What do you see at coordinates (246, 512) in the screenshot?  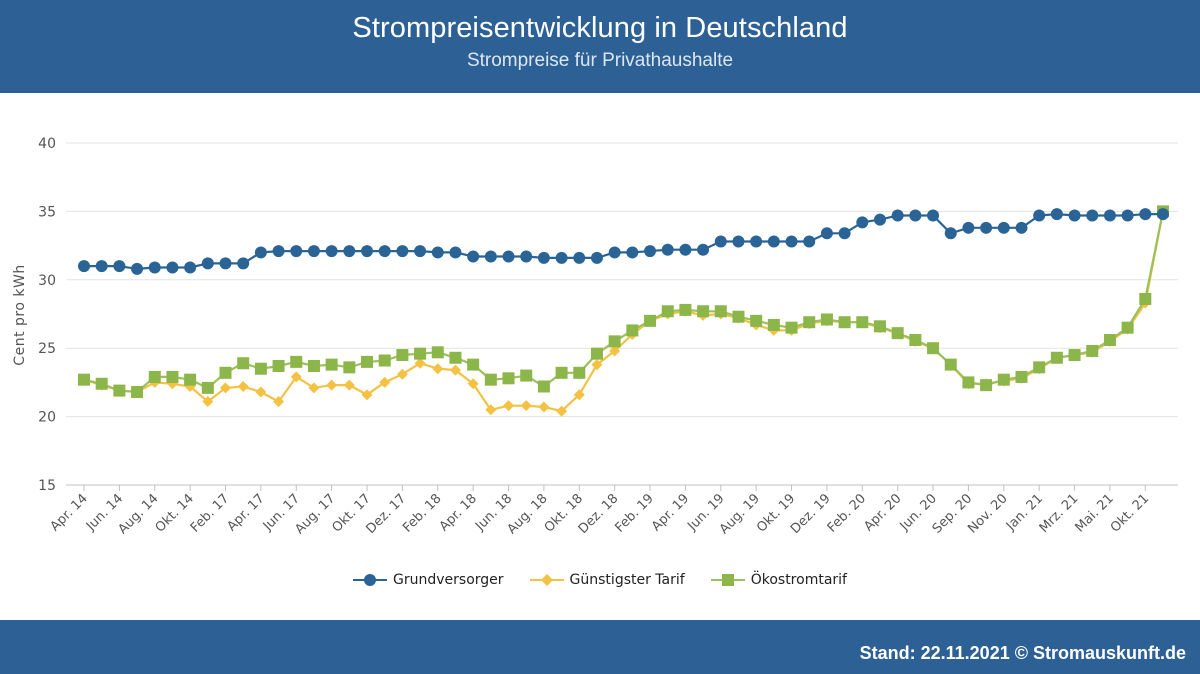 I see `x-tick-label: Apr. 17` at bounding box center [246, 512].